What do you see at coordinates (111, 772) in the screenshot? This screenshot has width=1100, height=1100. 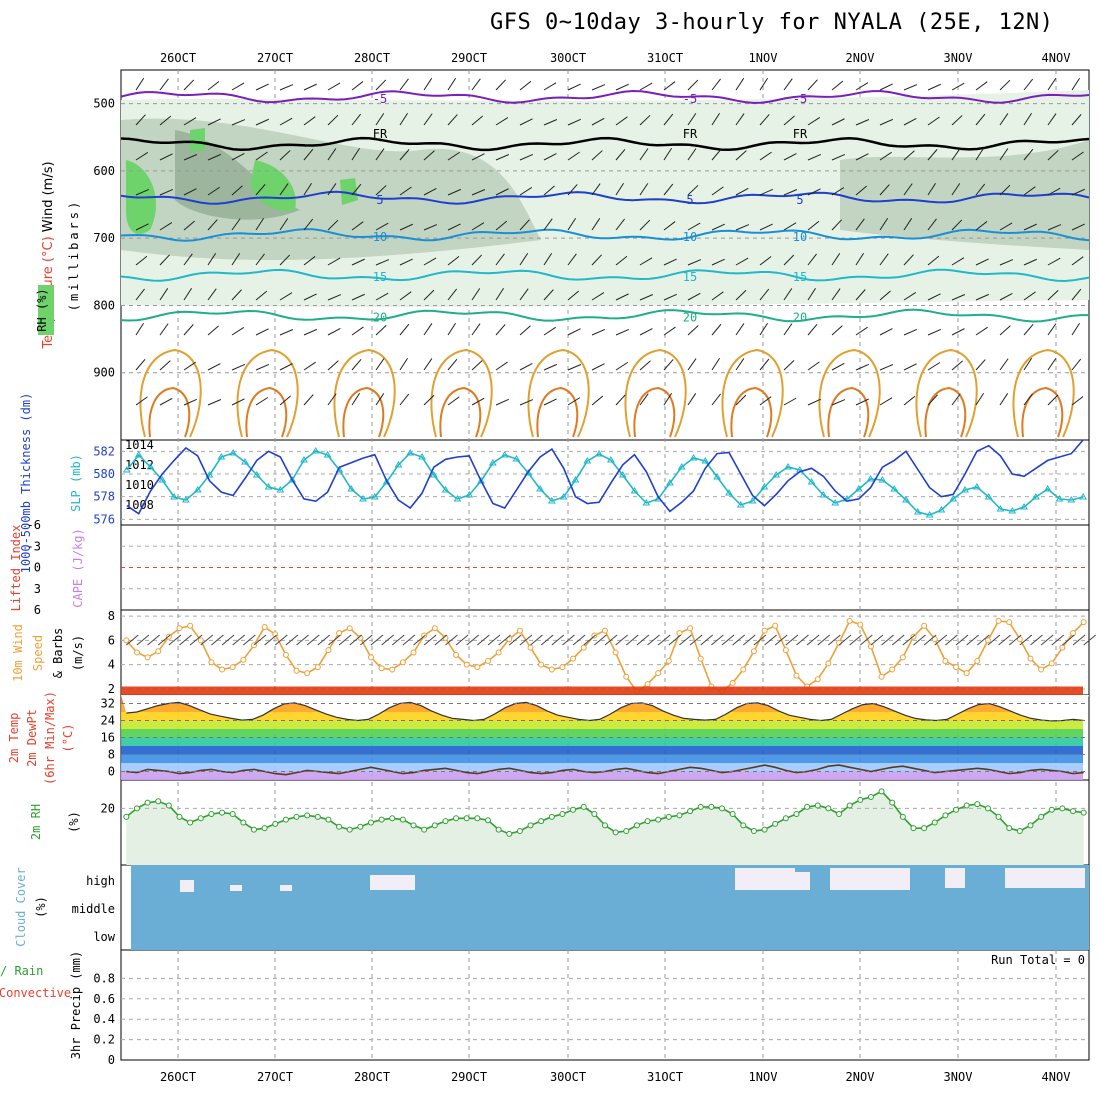 I see `temp-tick-label: 0` at bounding box center [111, 772].